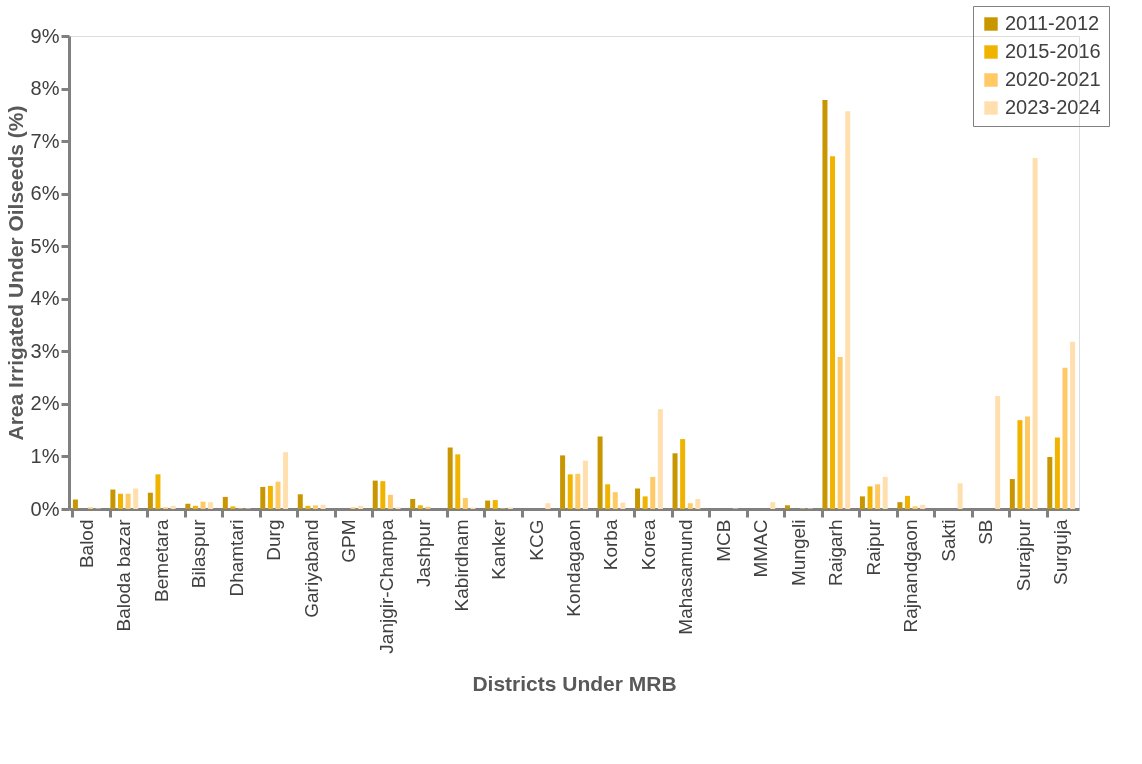  I want to click on x-tick-label: Balod, so click(86, 544).